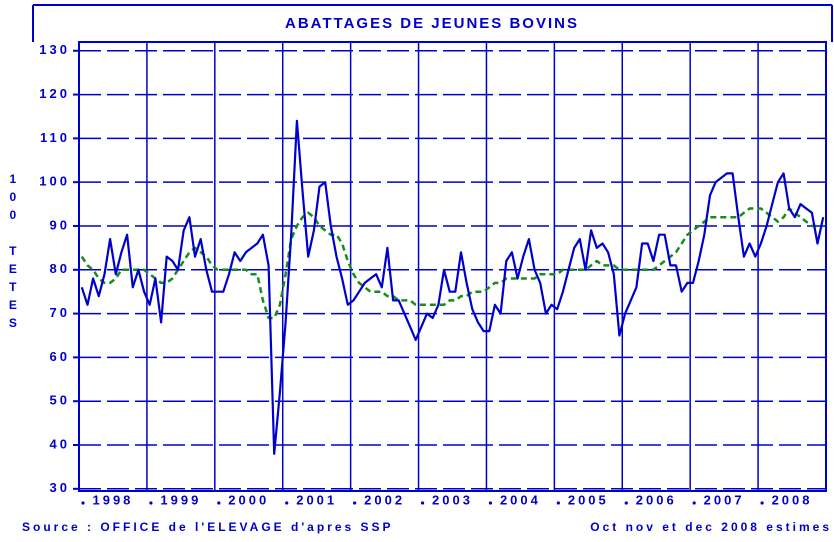 The width and height of the screenshot is (834, 542). I want to click on x-tick-label: 2001, so click(316, 499).